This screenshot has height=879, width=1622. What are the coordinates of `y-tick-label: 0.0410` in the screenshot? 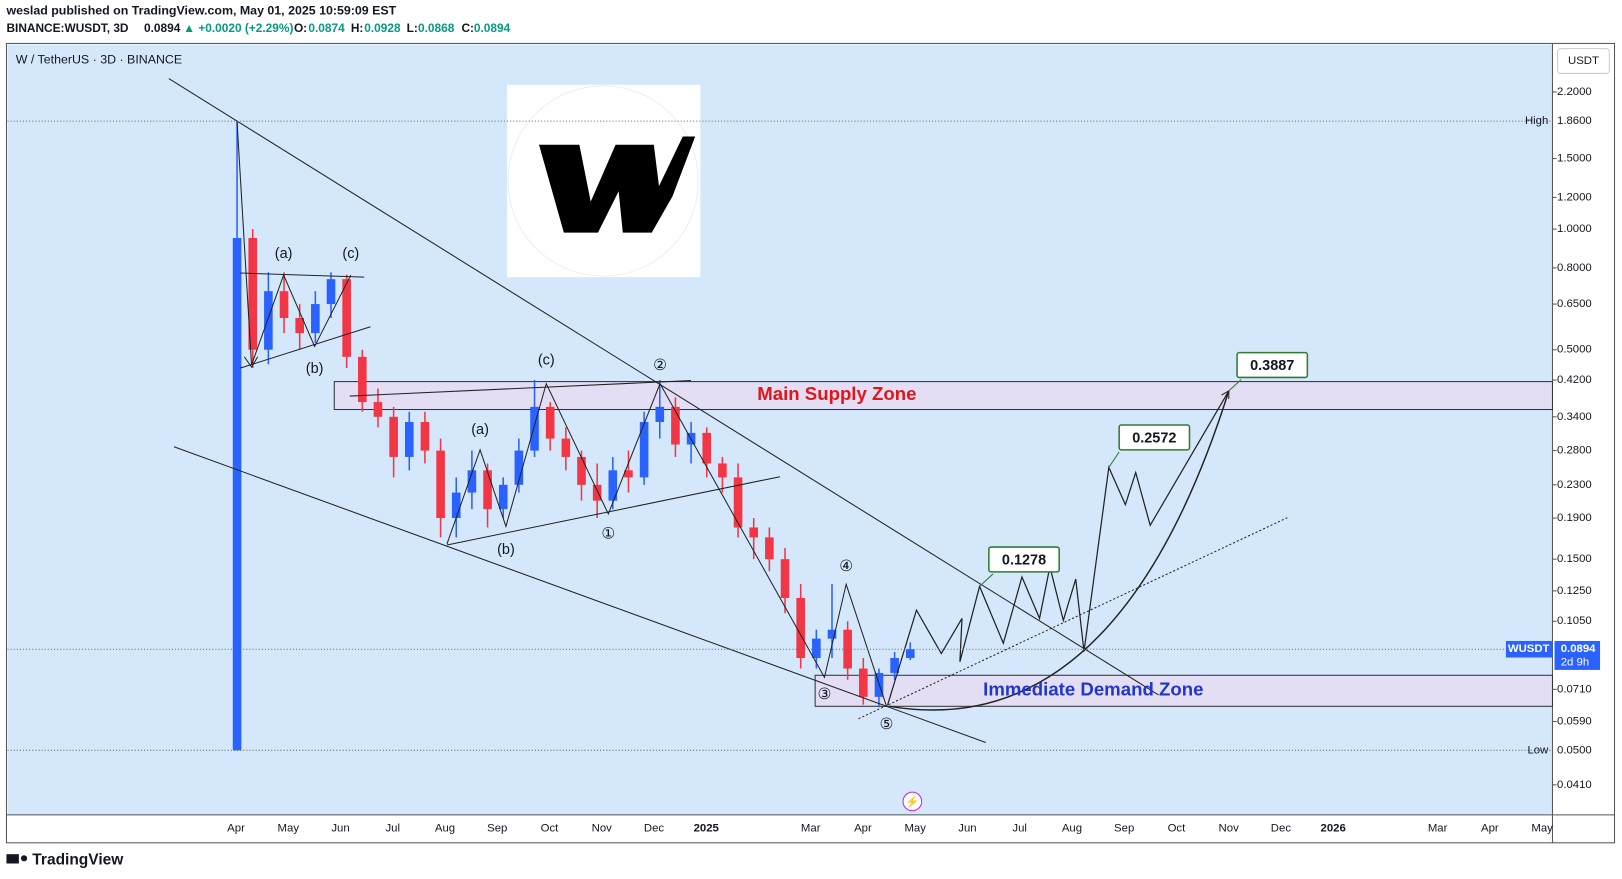 It's located at (1574, 785).